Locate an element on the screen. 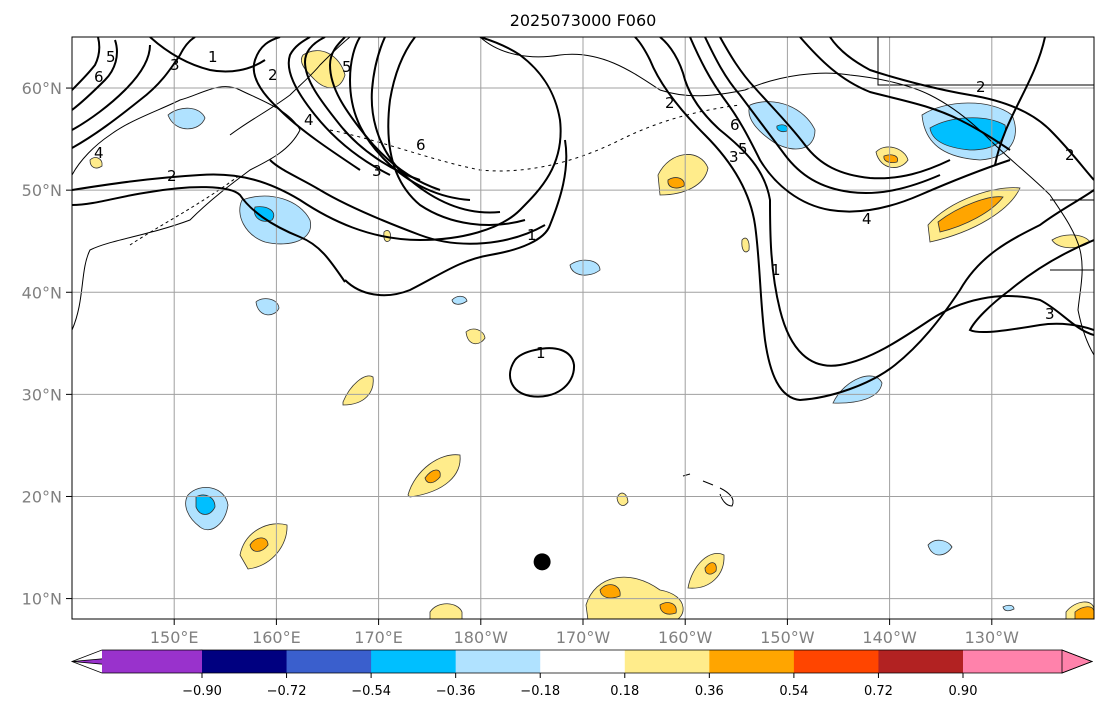 The image size is (1105, 712). lon-tick-label: 170°W is located at coordinates (583, 637).